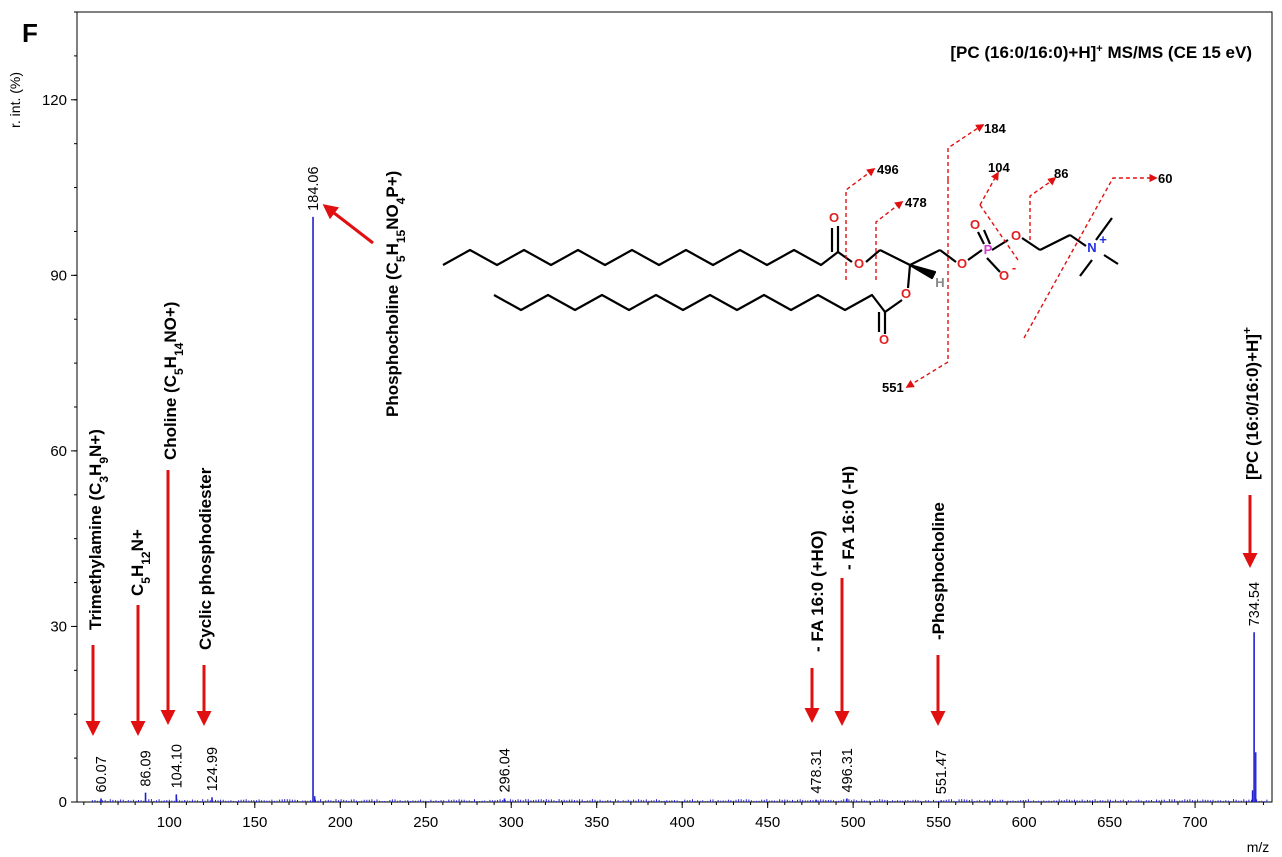  What do you see at coordinates (173, 381) in the screenshot?
I see `fragment-annotation: Choline (C5H14NO+)` at bounding box center [173, 381].